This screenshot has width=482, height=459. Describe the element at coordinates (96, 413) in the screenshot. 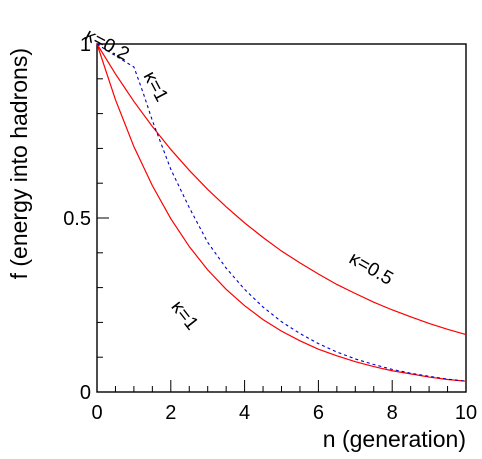

I see `x-tick-label: 0` at that location.